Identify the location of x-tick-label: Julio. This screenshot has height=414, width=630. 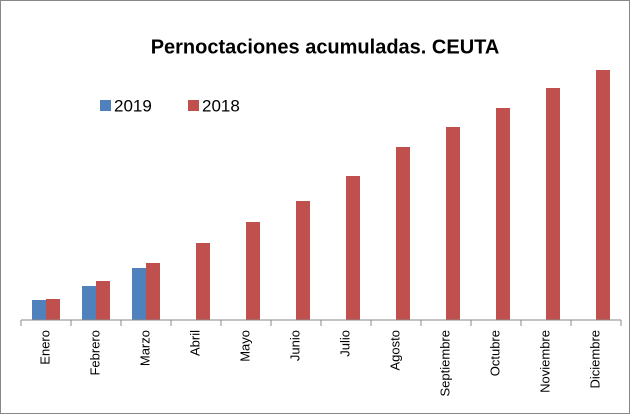
(344, 343).